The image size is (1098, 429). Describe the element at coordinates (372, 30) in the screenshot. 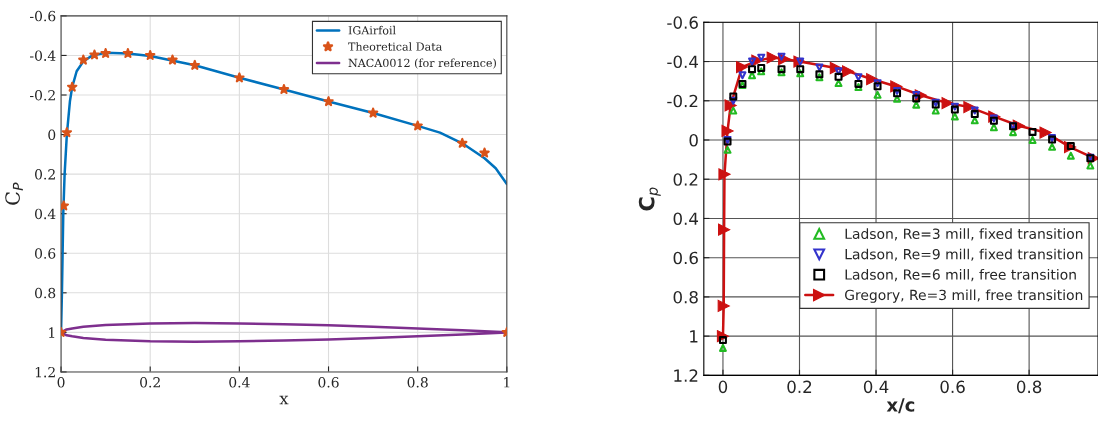

I see `legend-label: IGAirfoil` at that location.